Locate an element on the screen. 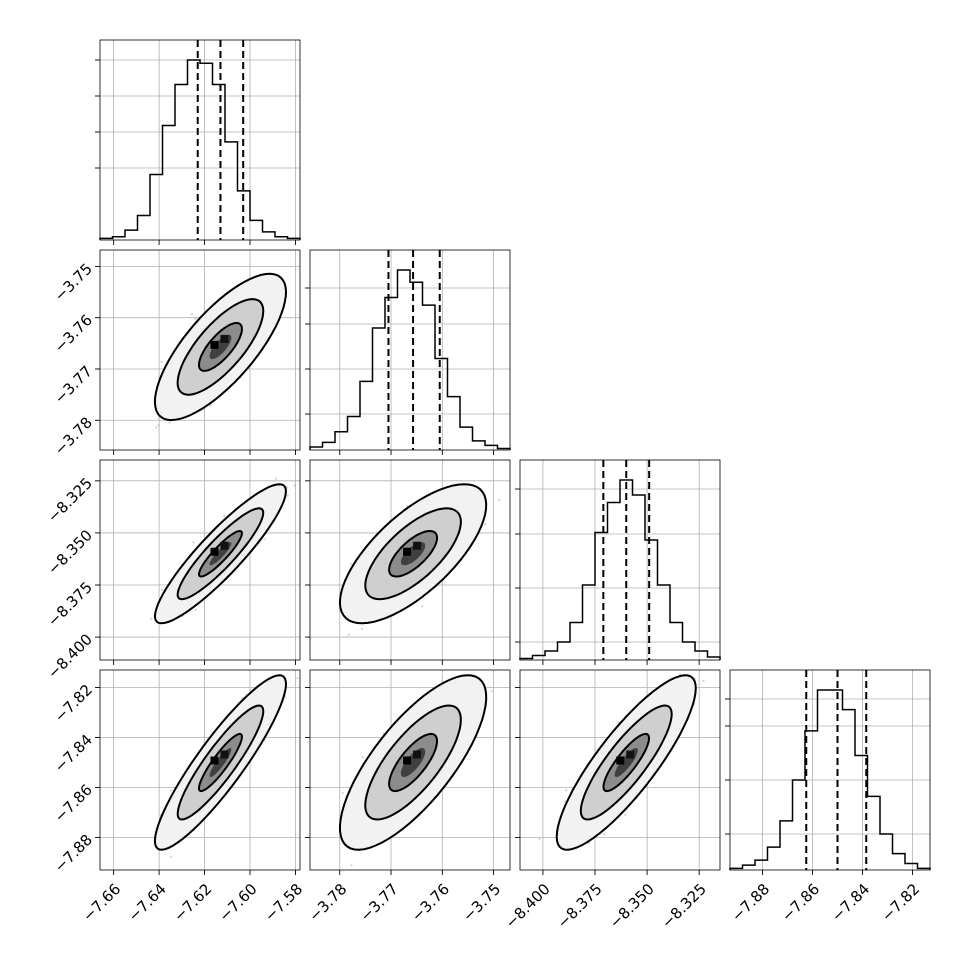 The width and height of the screenshot is (970, 970). y-tick-label: −8.350 is located at coordinates (70, 552).